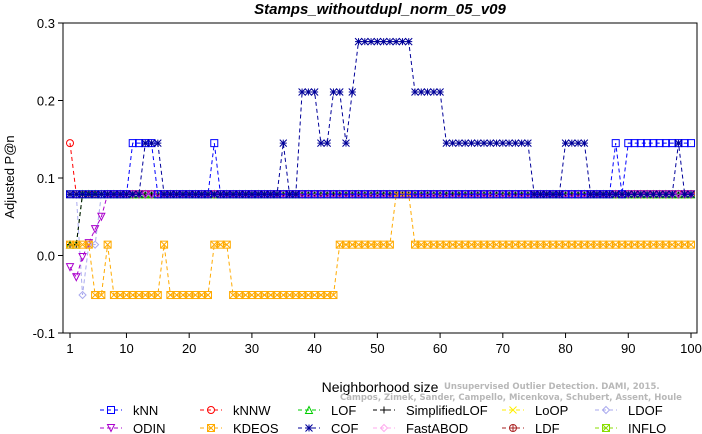 The image size is (702, 434). What do you see at coordinates (48, 178) in the screenshot?
I see `y-ticks: -0.1 0.0 0.1 0.2 0.3` at bounding box center [48, 178].